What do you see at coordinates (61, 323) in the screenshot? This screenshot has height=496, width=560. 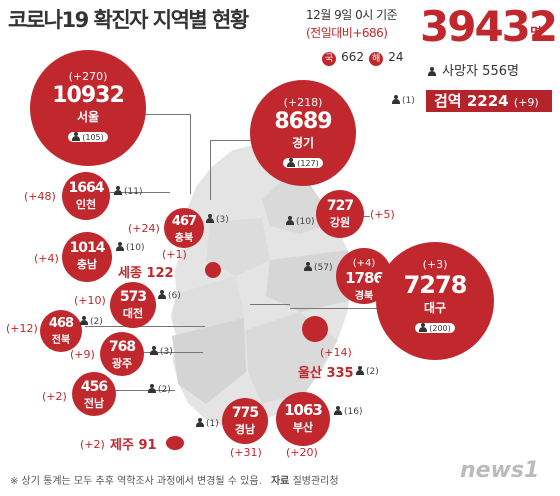 I see `jeonbuk-count: 468` at bounding box center [61, 323].